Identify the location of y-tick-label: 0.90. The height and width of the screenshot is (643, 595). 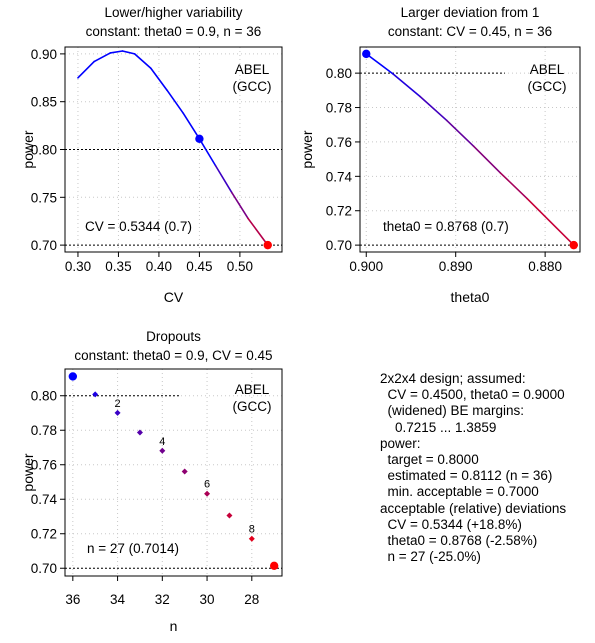
(44, 54).